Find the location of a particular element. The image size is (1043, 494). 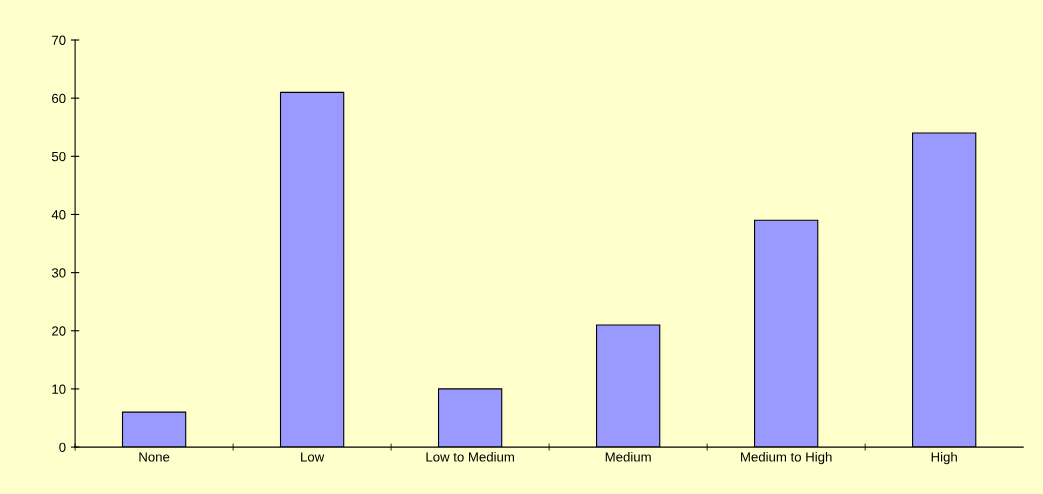

x-tick-label: High is located at coordinates (944, 458).